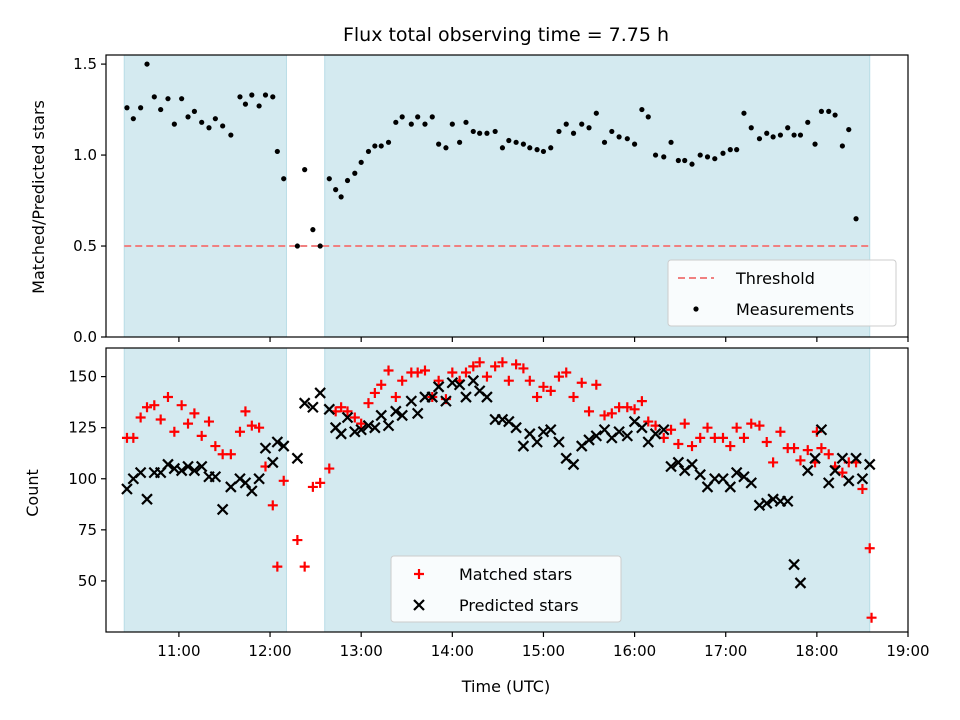 Image resolution: width=960 pixels, height=720 pixels. Describe the element at coordinates (82, 428) in the screenshot. I see `y-tick-label: 125` at that location.